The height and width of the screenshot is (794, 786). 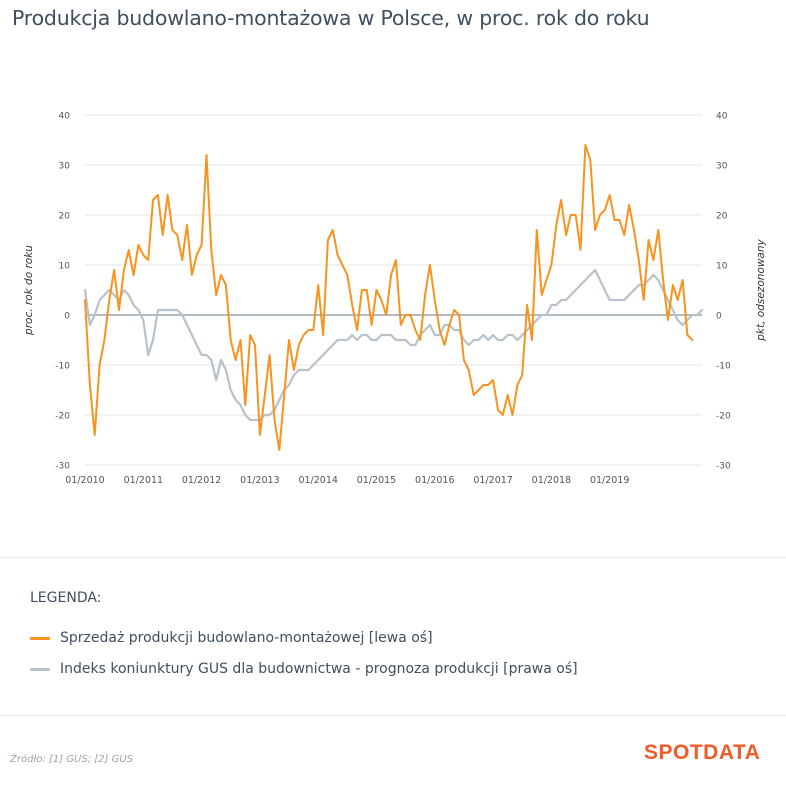 I want to click on y-tick-label-right: 10, so click(x=722, y=267).